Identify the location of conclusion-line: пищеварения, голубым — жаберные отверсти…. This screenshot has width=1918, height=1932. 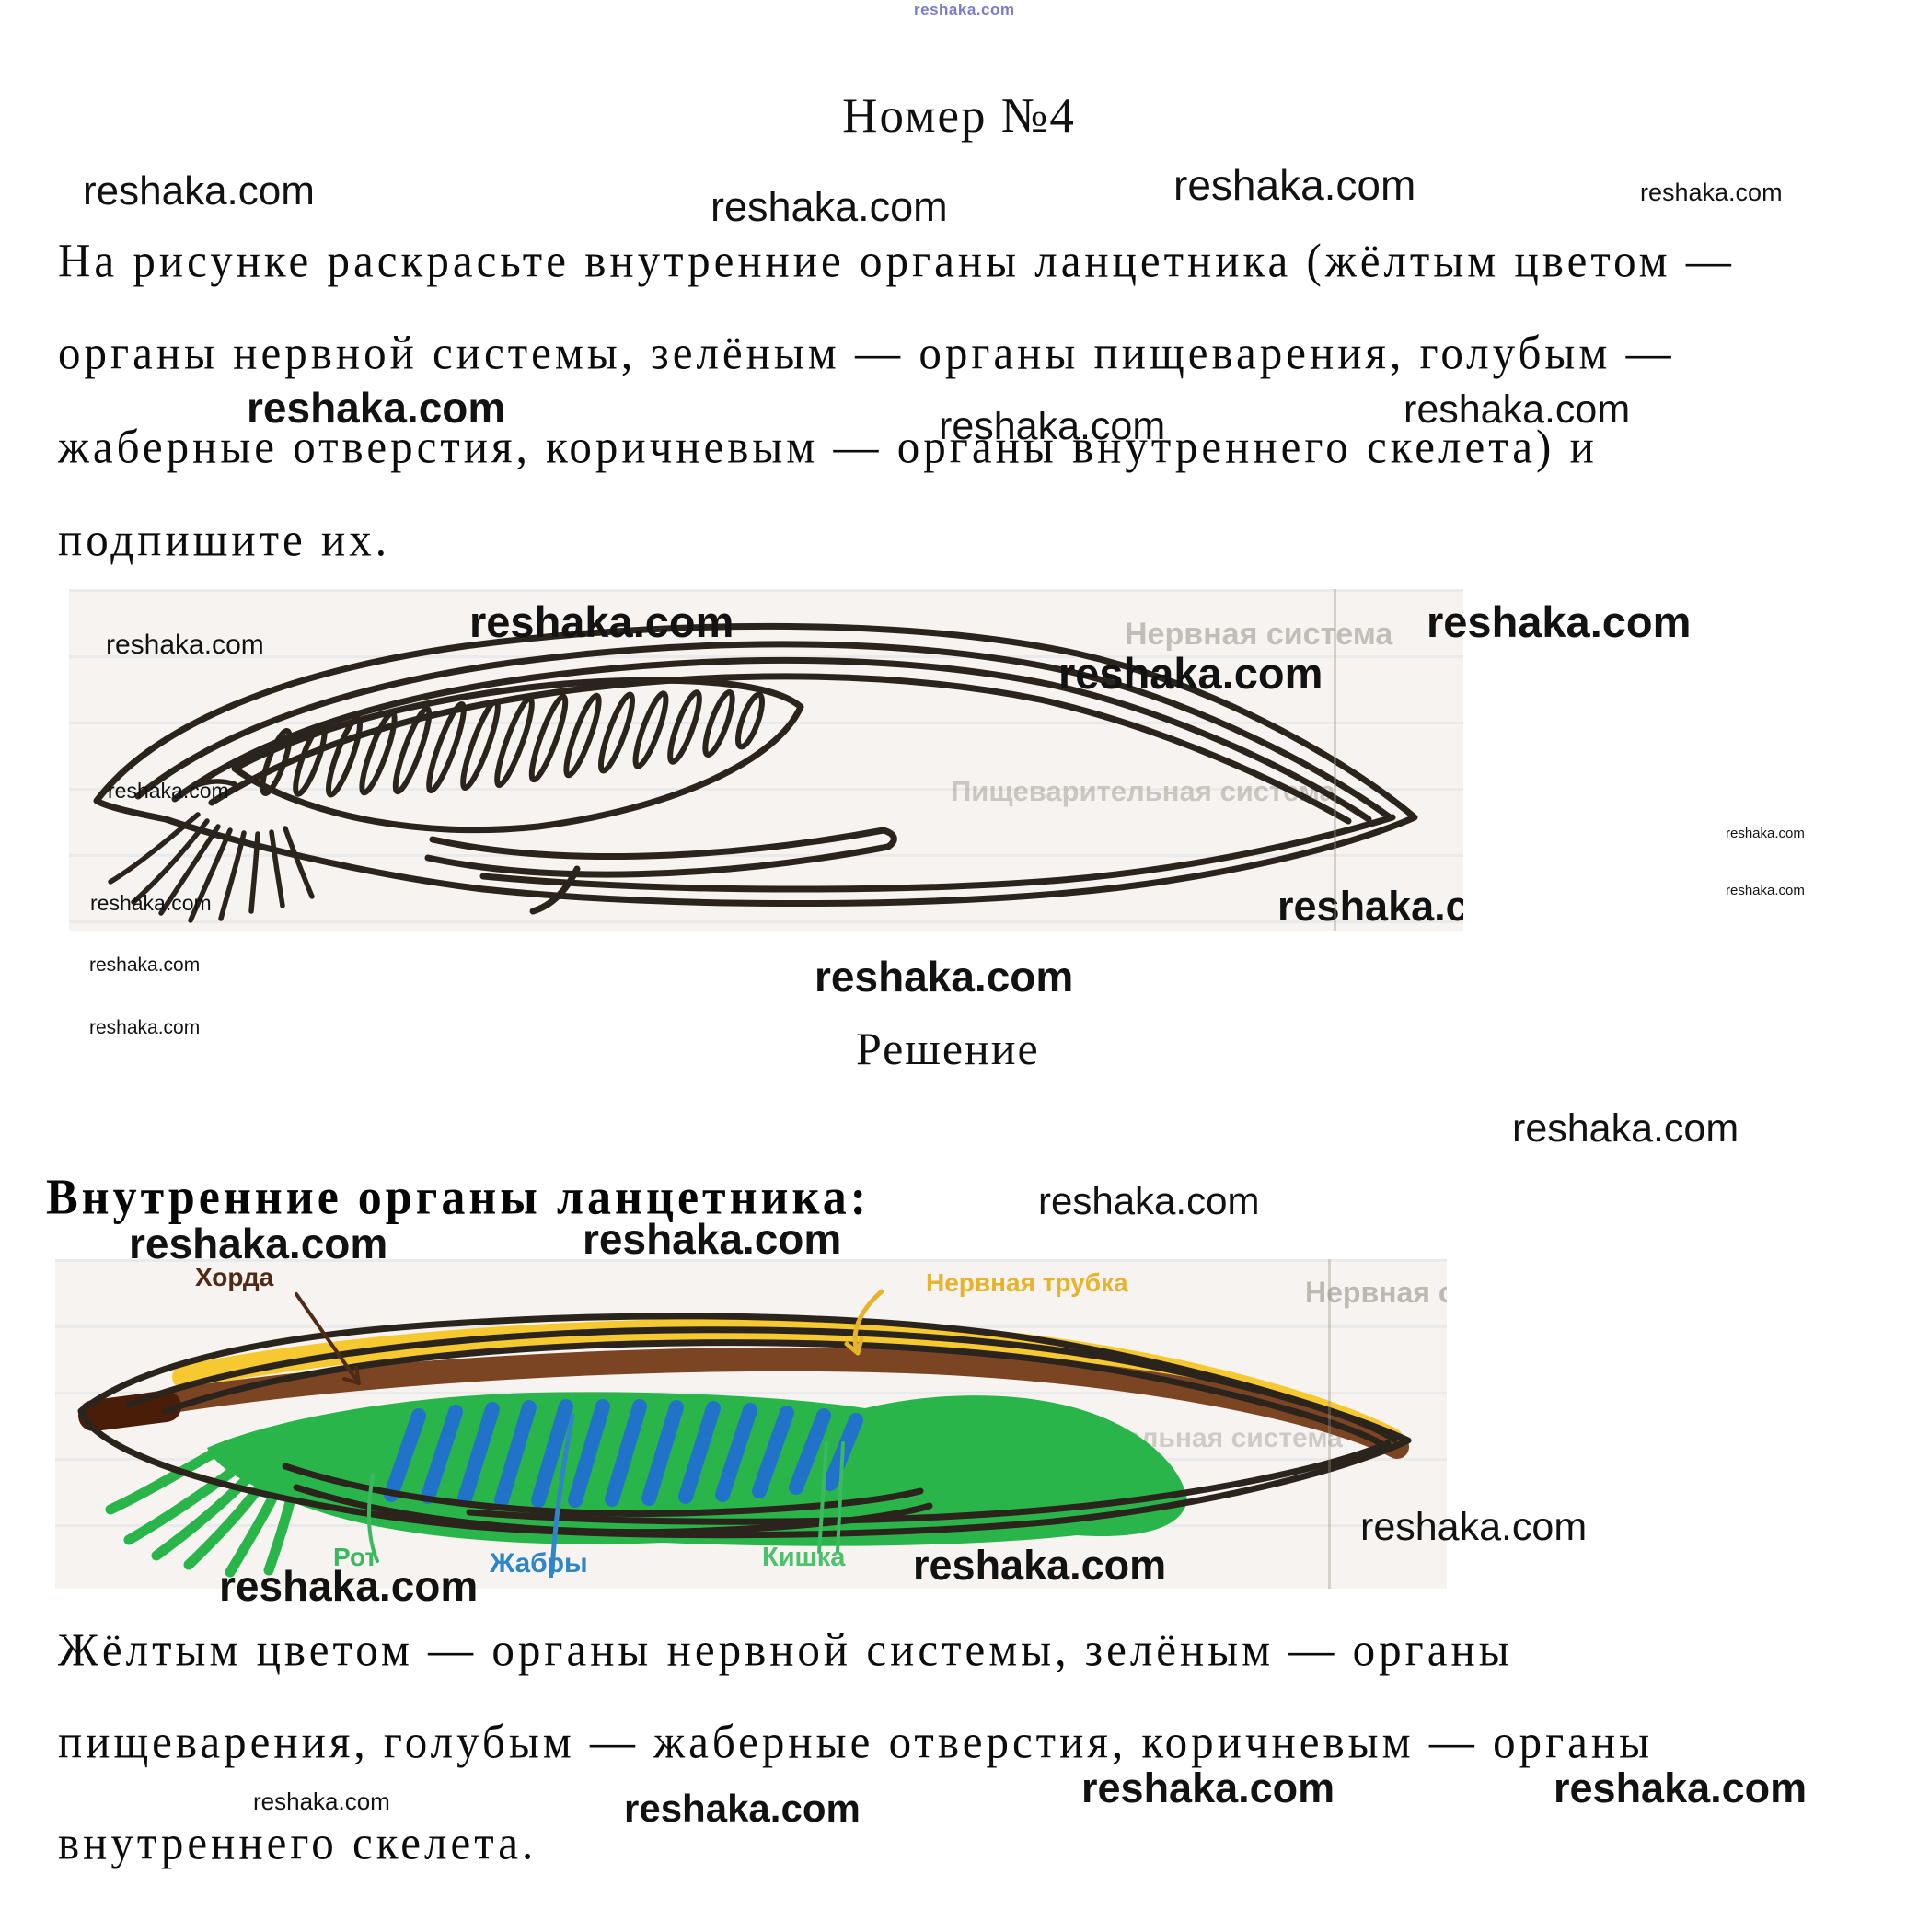
(856, 1742).